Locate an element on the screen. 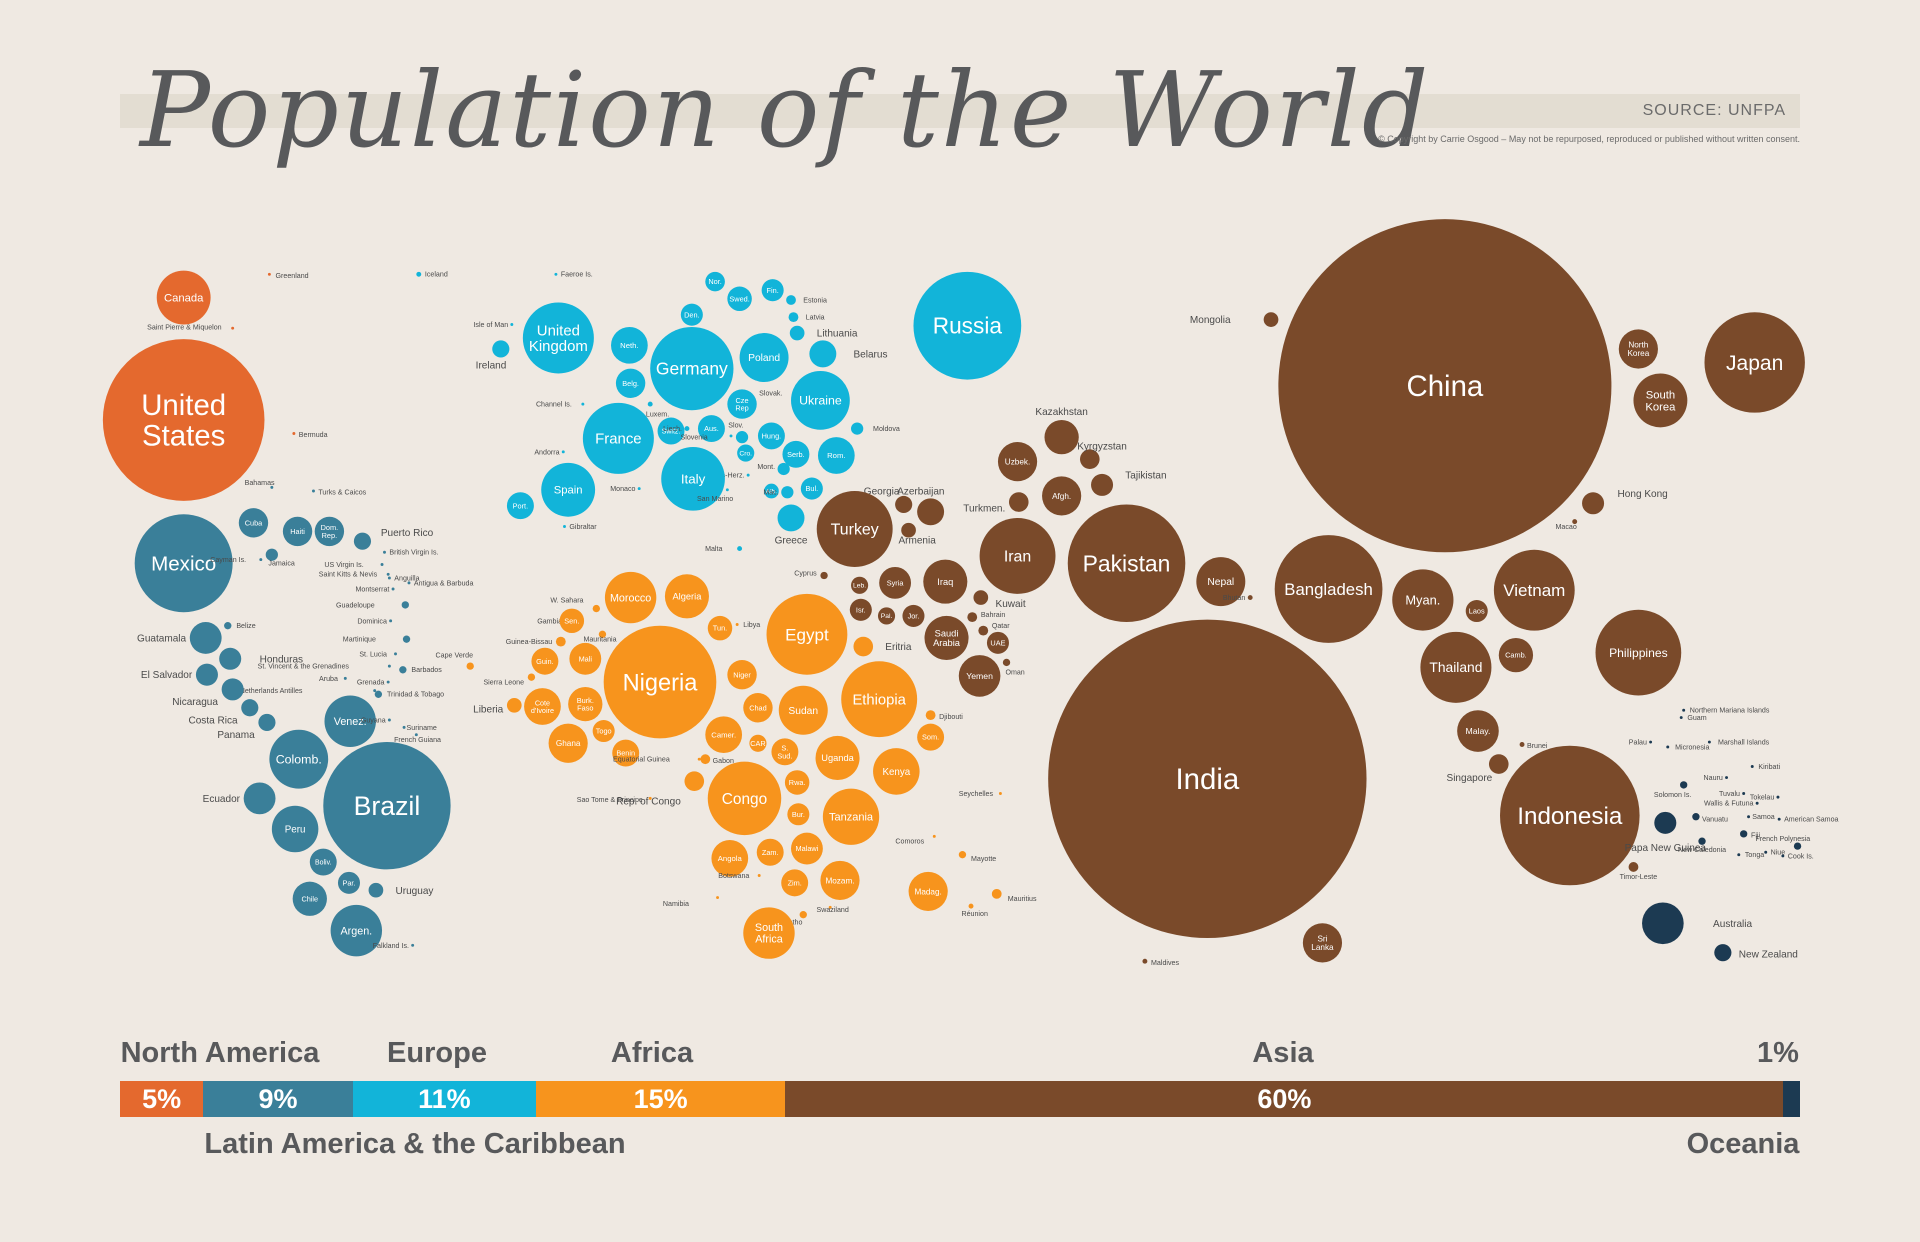  bubble-label-guinea-bissau: Guinea-Bissau is located at coordinates (529, 642).